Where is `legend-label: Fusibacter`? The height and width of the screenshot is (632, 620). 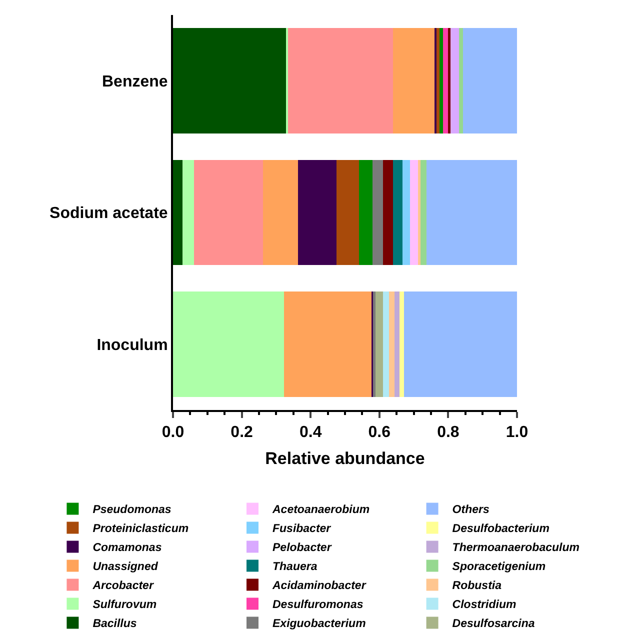 legend-label: Fusibacter is located at coordinates (302, 529).